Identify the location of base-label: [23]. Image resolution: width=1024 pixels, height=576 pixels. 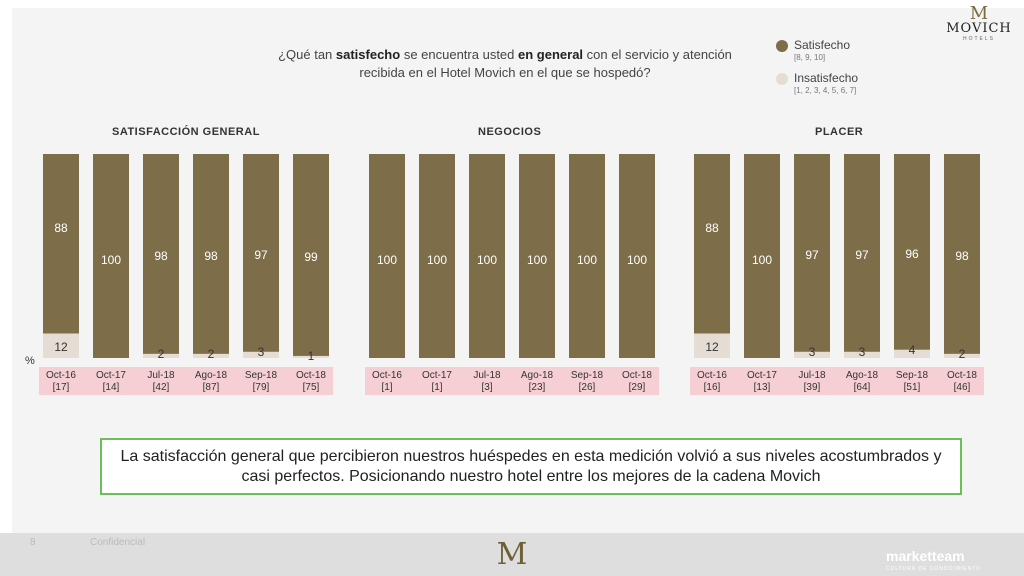
(537, 387).